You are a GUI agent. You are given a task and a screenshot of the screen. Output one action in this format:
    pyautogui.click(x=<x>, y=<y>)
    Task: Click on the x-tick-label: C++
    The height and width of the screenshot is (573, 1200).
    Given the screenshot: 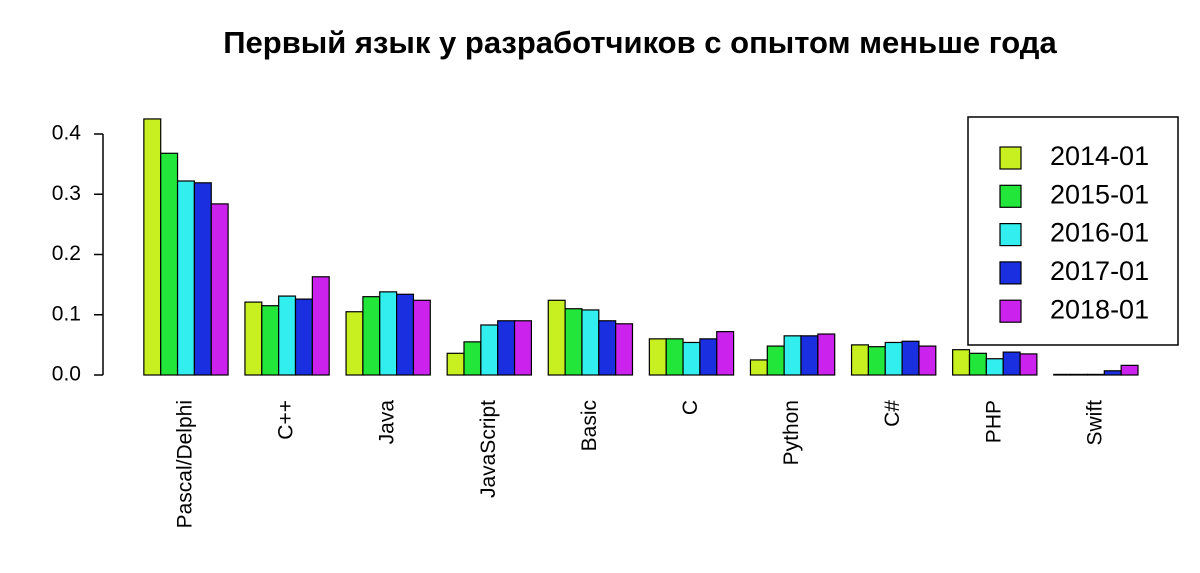 What is the action you would take?
    pyautogui.click(x=286, y=420)
    